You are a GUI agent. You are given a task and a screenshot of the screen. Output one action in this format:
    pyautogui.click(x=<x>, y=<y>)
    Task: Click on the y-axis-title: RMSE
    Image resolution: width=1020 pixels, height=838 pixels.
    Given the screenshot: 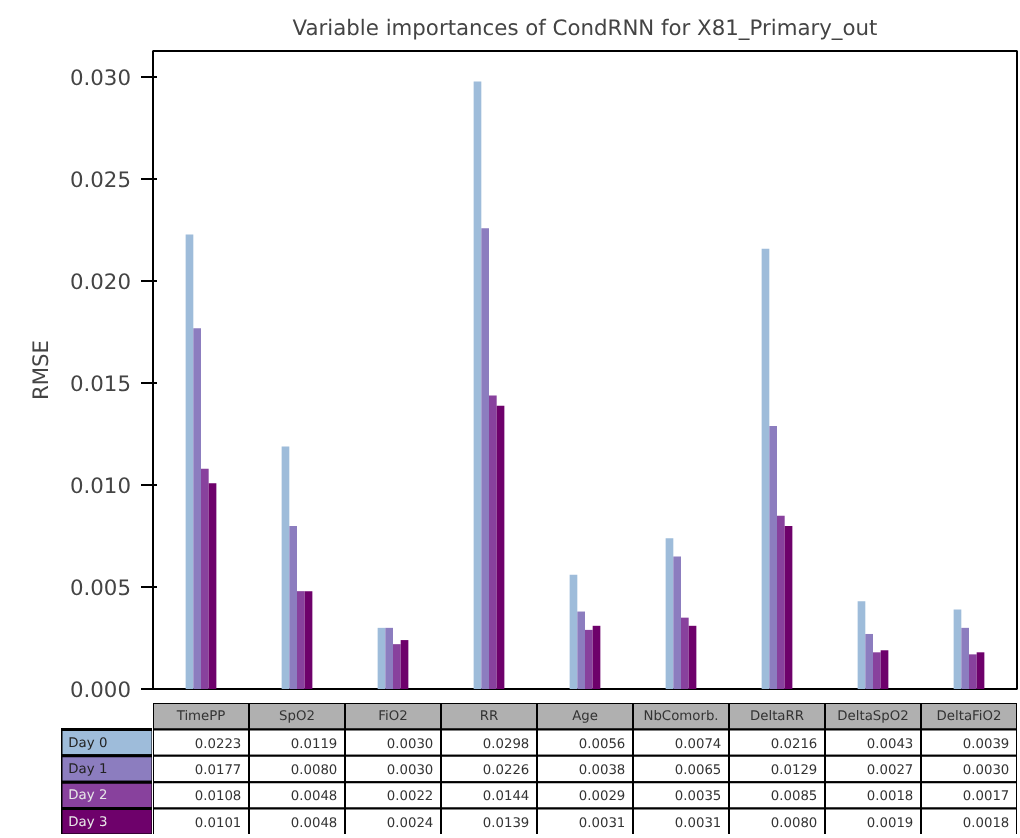 What is the action you would take?
    pyautogui.click(x=40, y=370)
    